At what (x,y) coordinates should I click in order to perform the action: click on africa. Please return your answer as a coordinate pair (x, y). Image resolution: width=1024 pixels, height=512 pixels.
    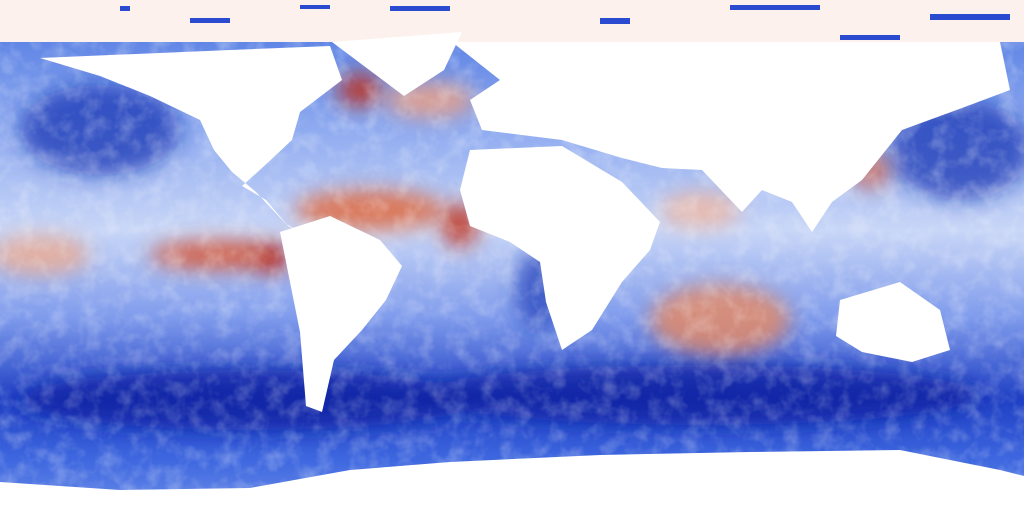
    Looking at the image, I should click on (560, 248).